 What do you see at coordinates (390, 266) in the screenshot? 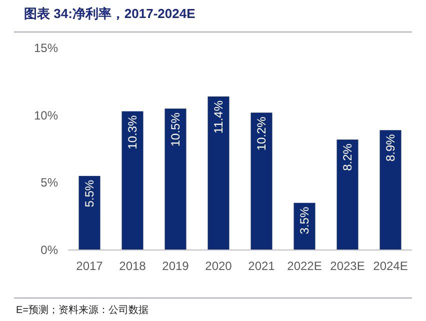
I see `x-tick-label: 2024E` at bounding box center [390, 266].